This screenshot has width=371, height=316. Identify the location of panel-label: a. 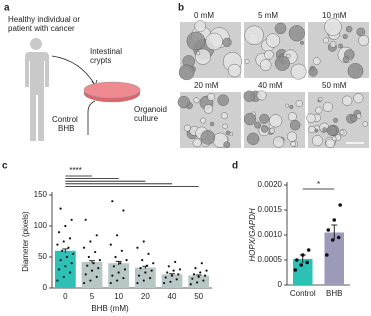
(7, 8).